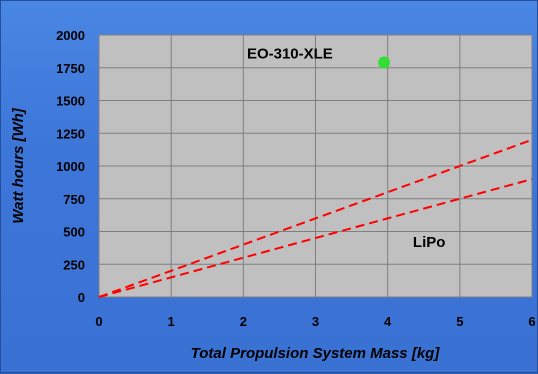 This screenshot has width=538, height=374. Describe the element at coordinates (98, 321) in the screenshot. I see `x-tick-label: 0` at that location.